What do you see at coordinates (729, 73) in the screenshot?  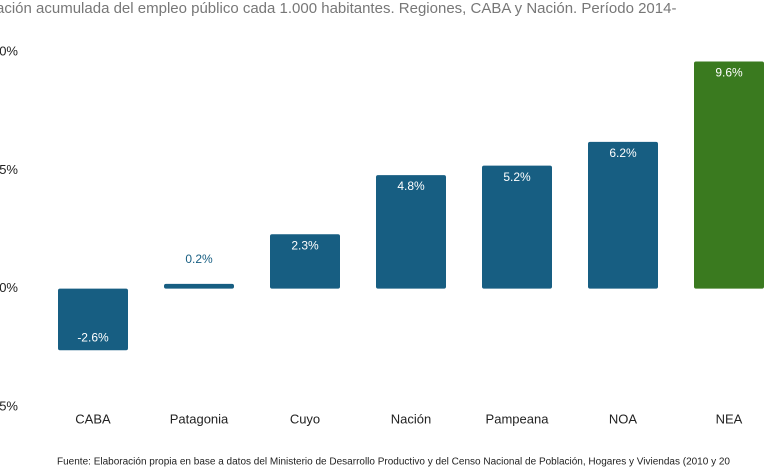 I see `value-label: 9.6%` at bounding box center [729, 73].